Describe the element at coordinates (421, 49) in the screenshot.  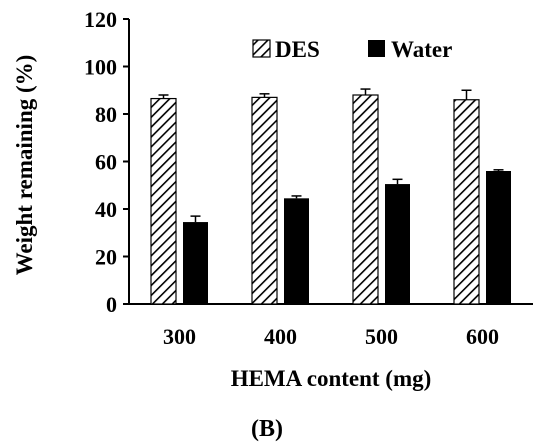
I see `legend-label-water: Water` at that location.